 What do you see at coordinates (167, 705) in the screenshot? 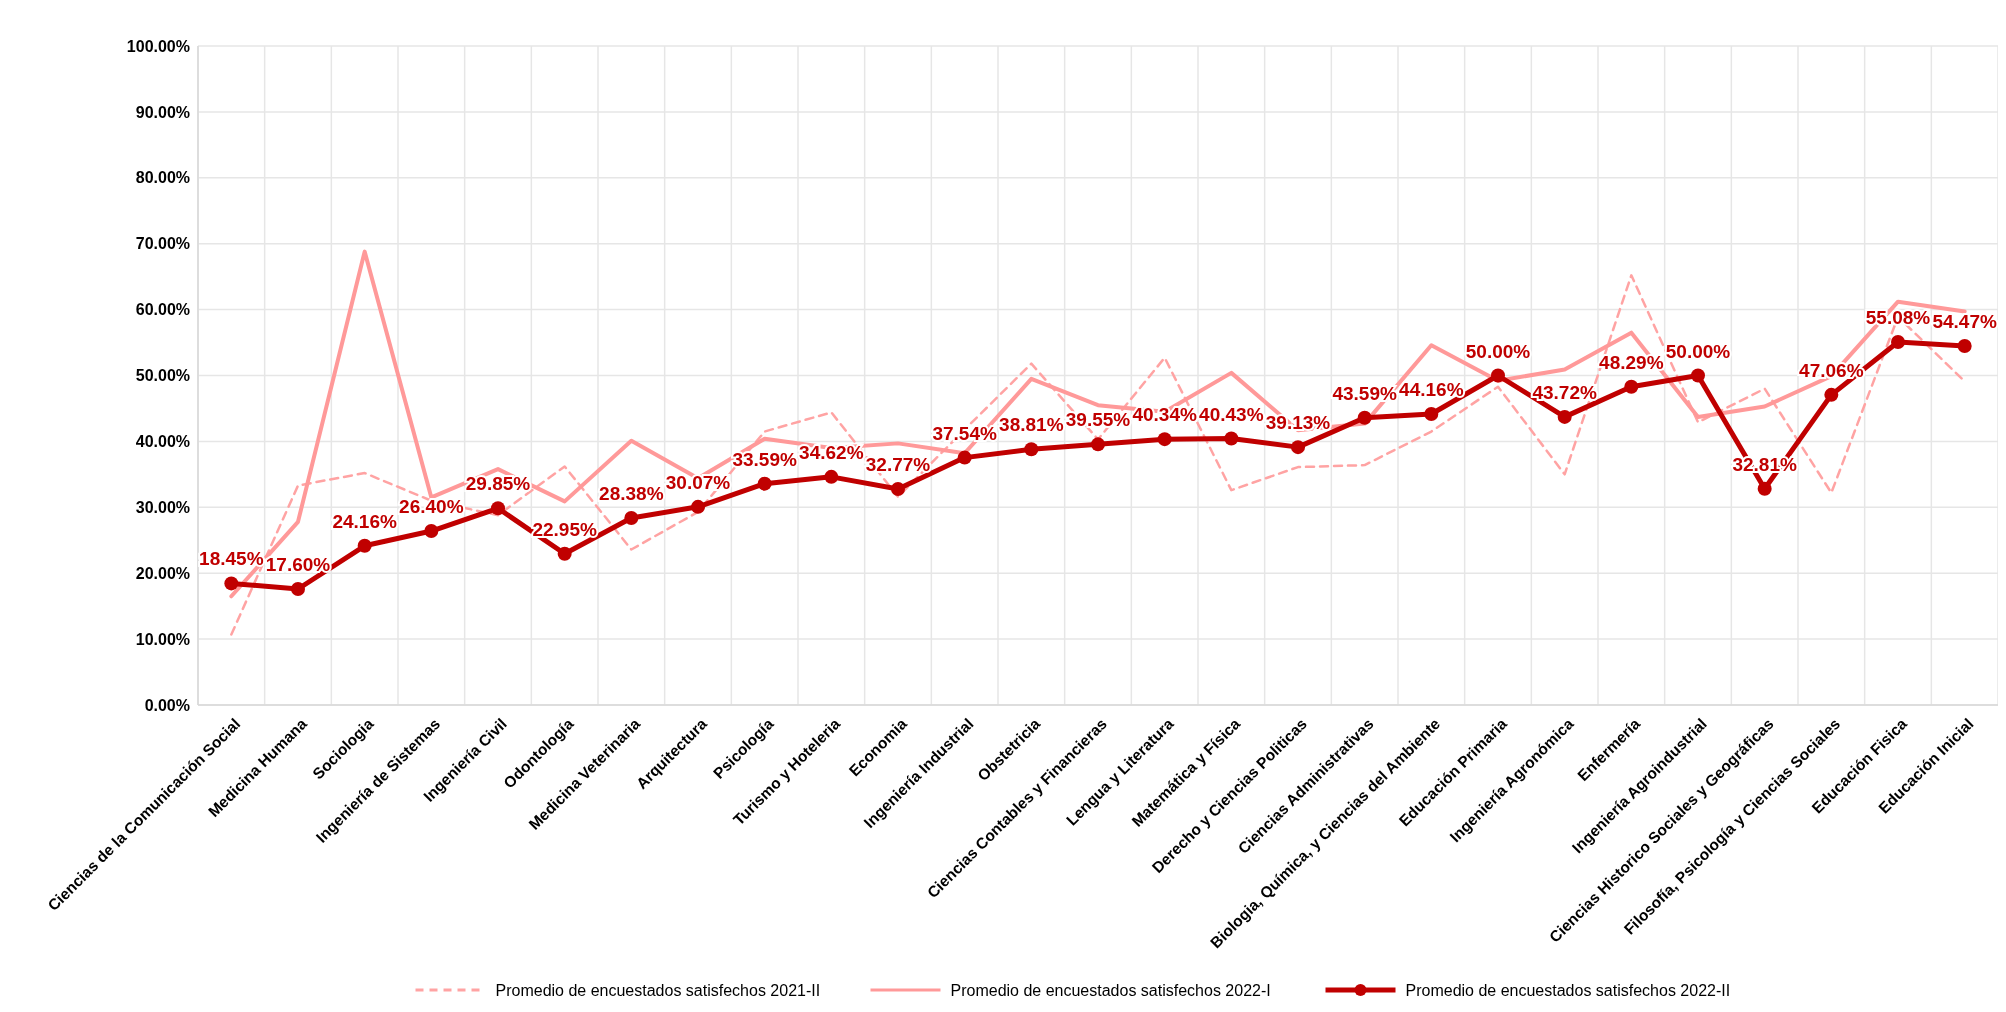
I see `y-tick-label: 0.00%` at bounding box center [167, 705].